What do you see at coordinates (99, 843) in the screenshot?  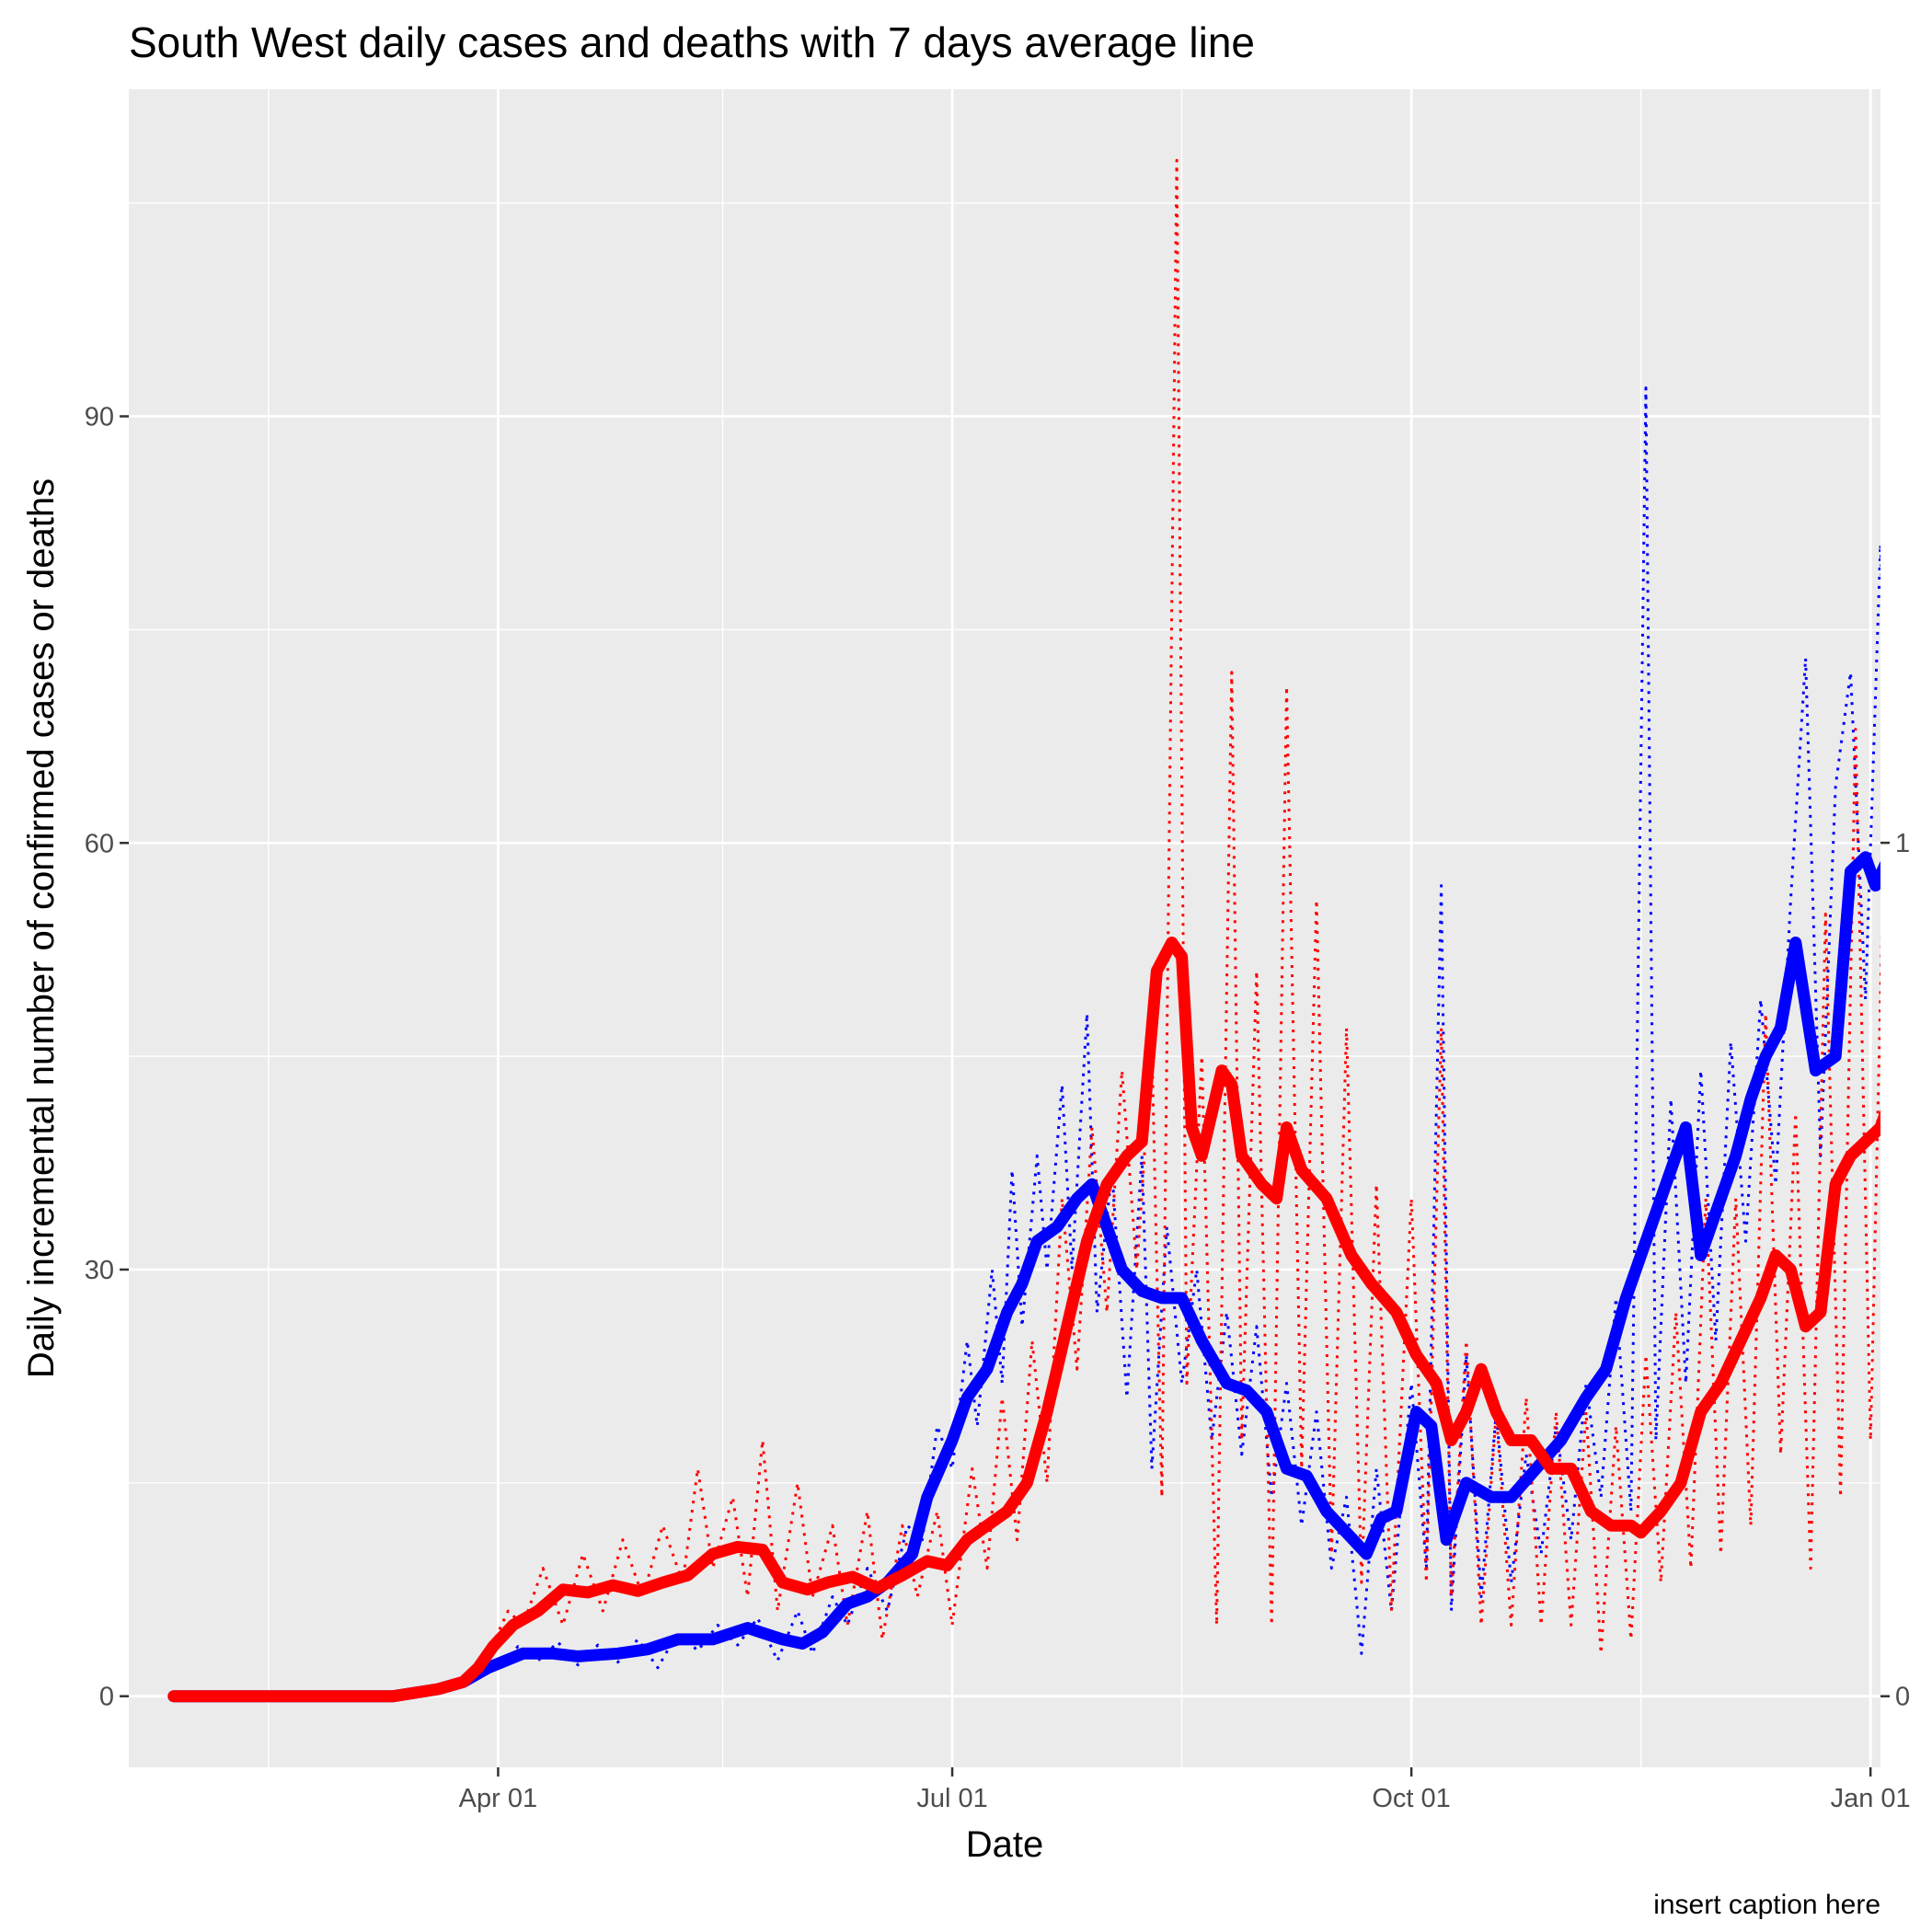 I see `y-tick-label: 60` at bounding box center [99, 843].